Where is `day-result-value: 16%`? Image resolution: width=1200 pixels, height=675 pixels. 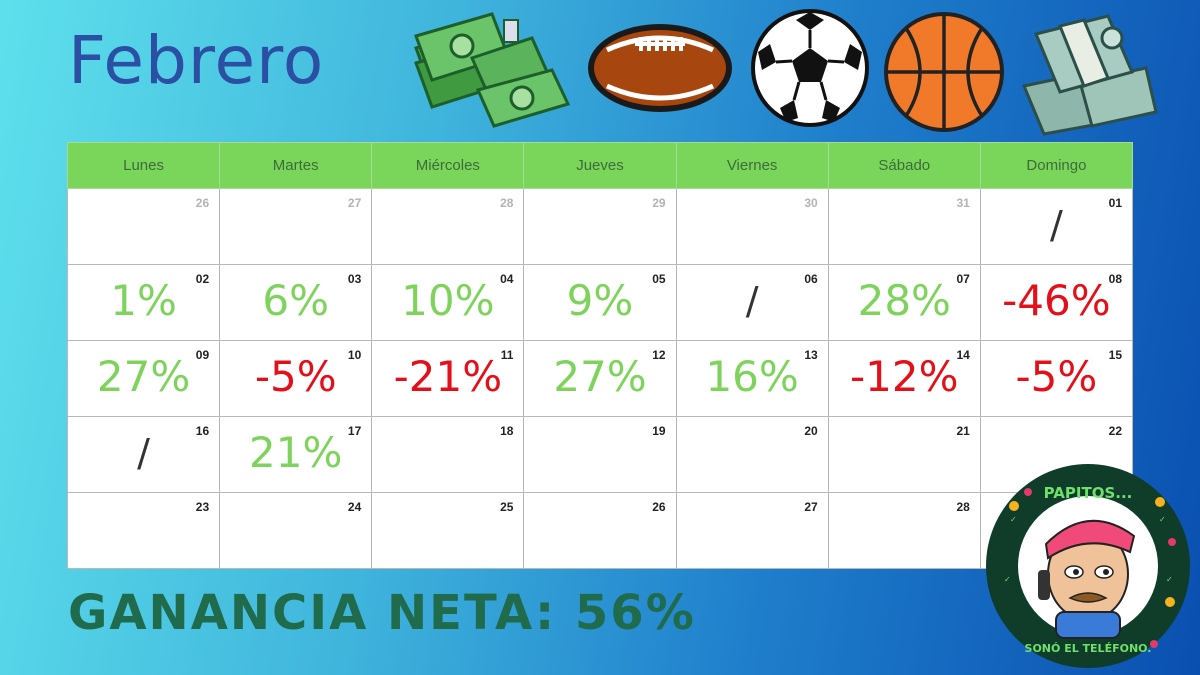 day-result-value: 16% is located at coordinates (752, 376).